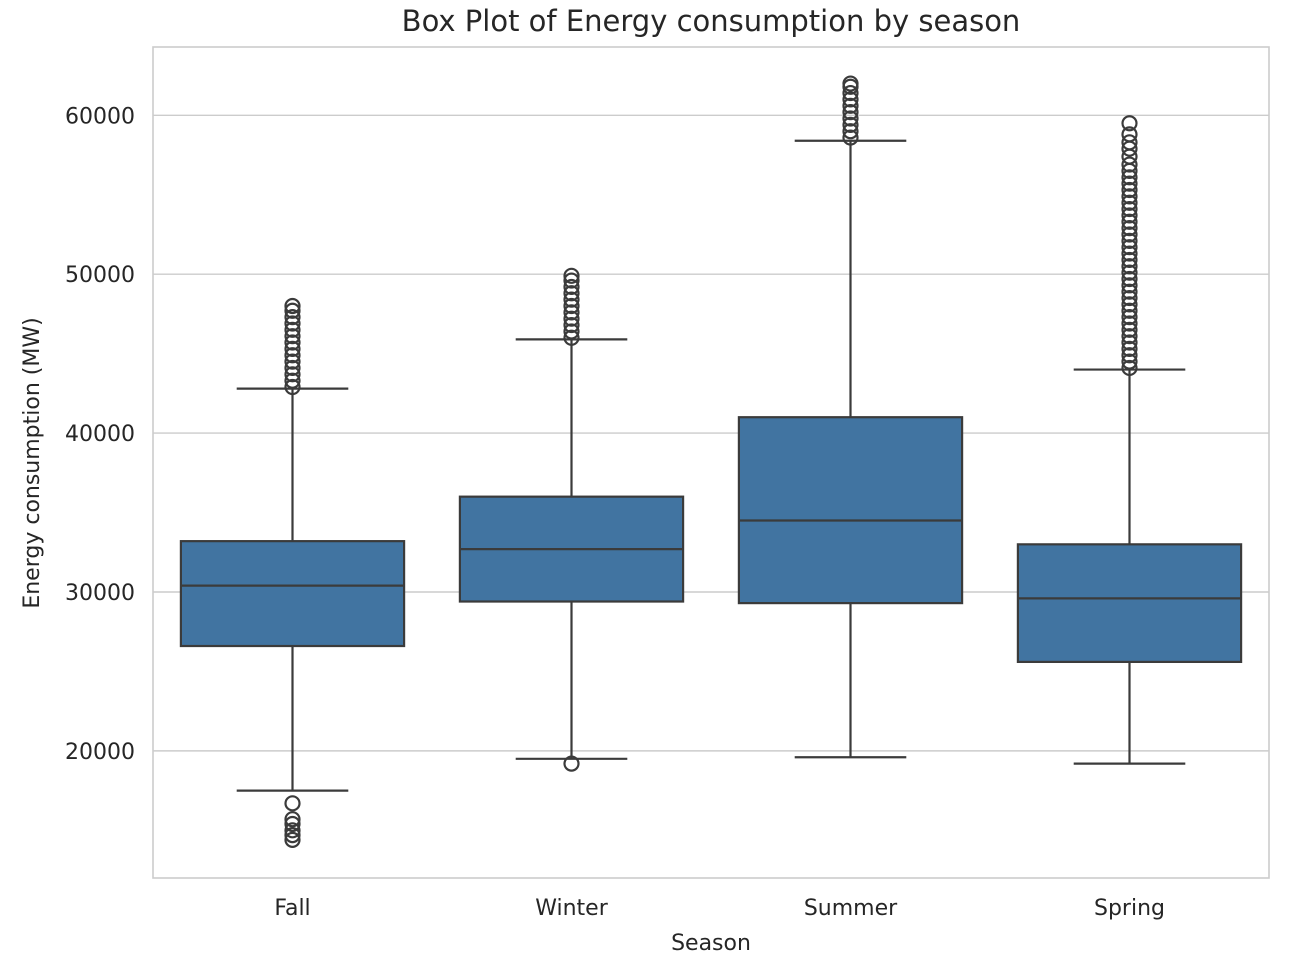  Describe the element at coordinates (711, 943) in the screenshot. I see `x-axis-label: Season` at that location.